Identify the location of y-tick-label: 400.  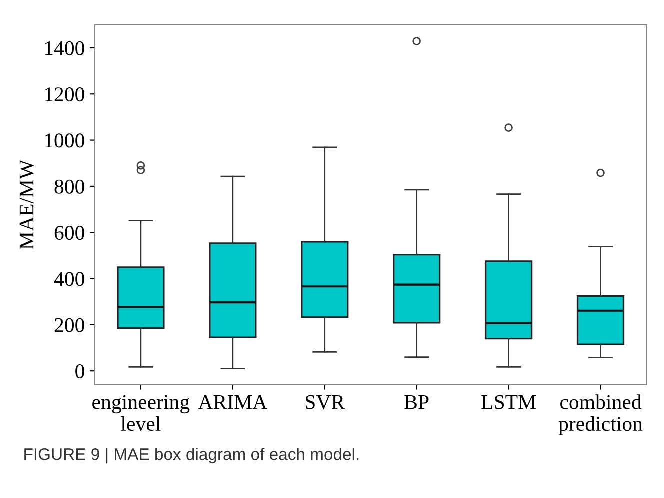
(69, 279).